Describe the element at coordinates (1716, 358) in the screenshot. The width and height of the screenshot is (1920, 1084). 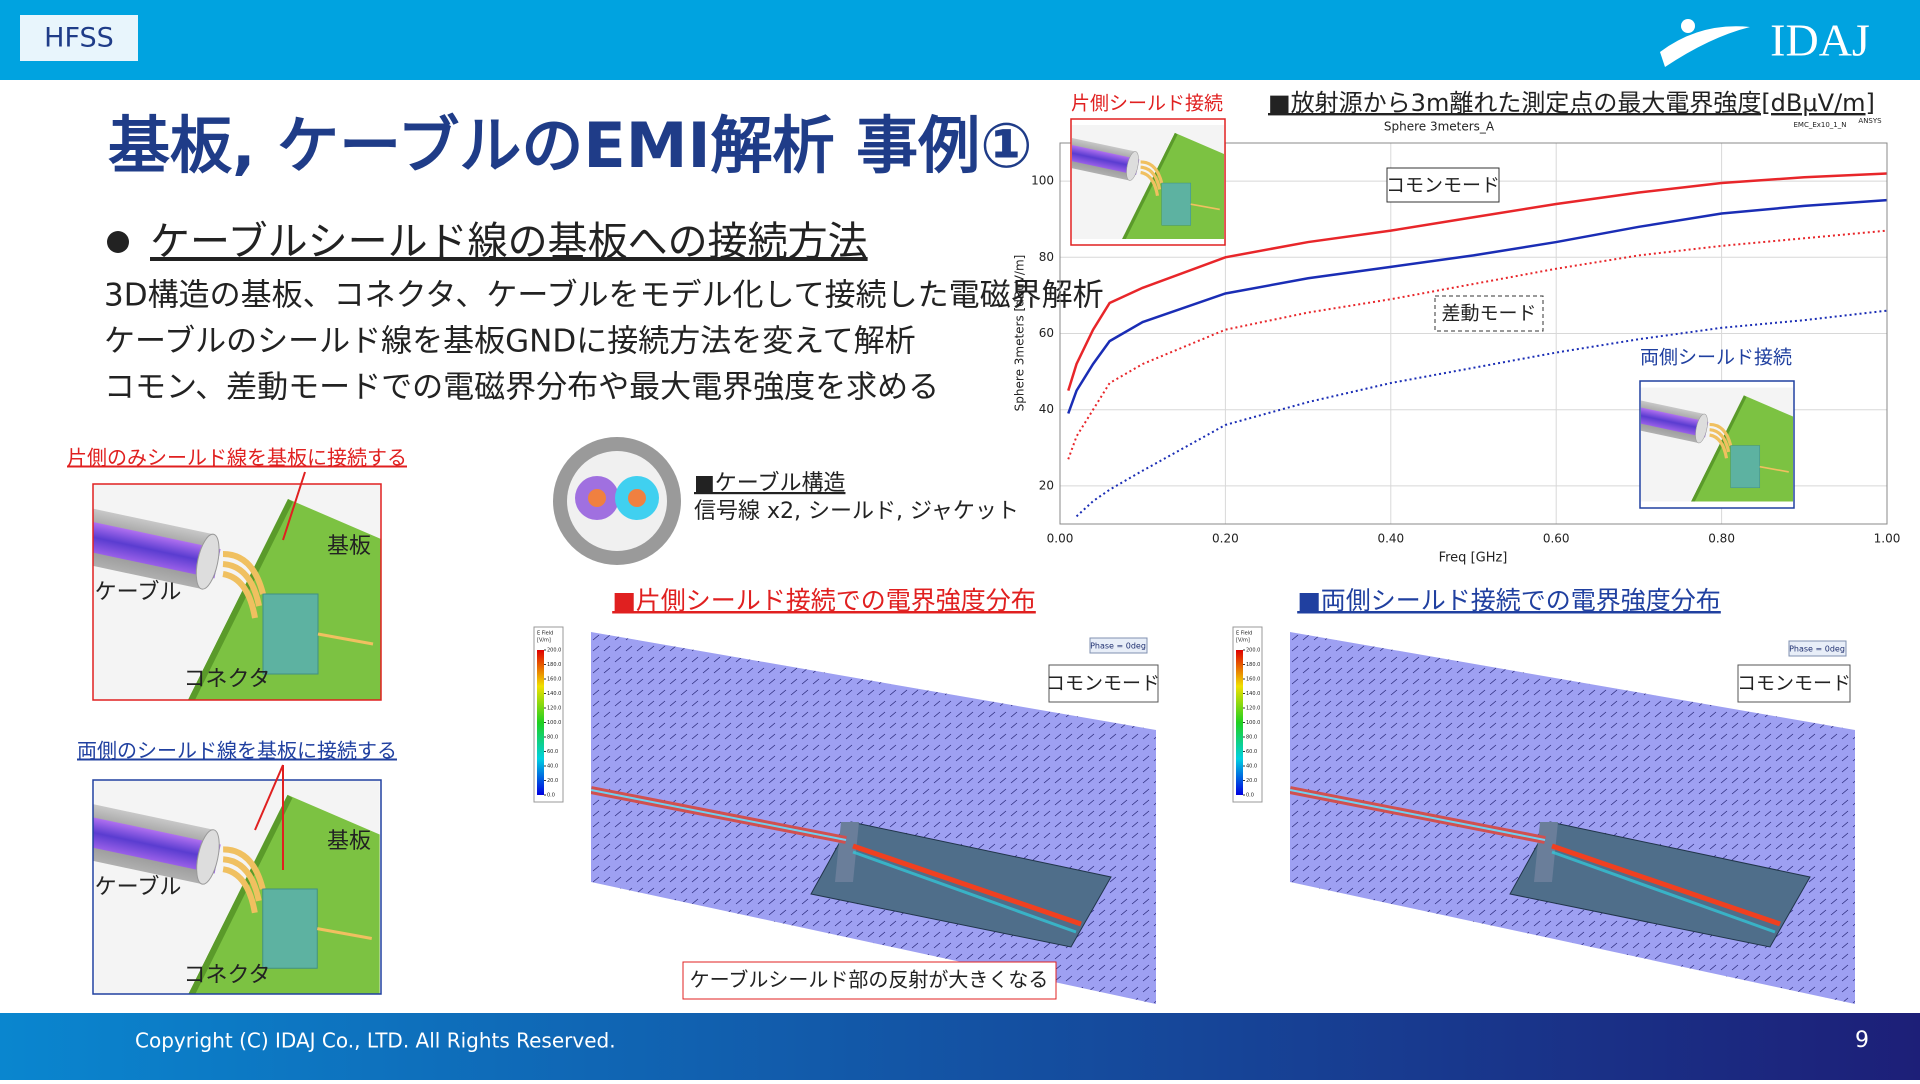
I see `annotation: 両側シールド接続` at that location.